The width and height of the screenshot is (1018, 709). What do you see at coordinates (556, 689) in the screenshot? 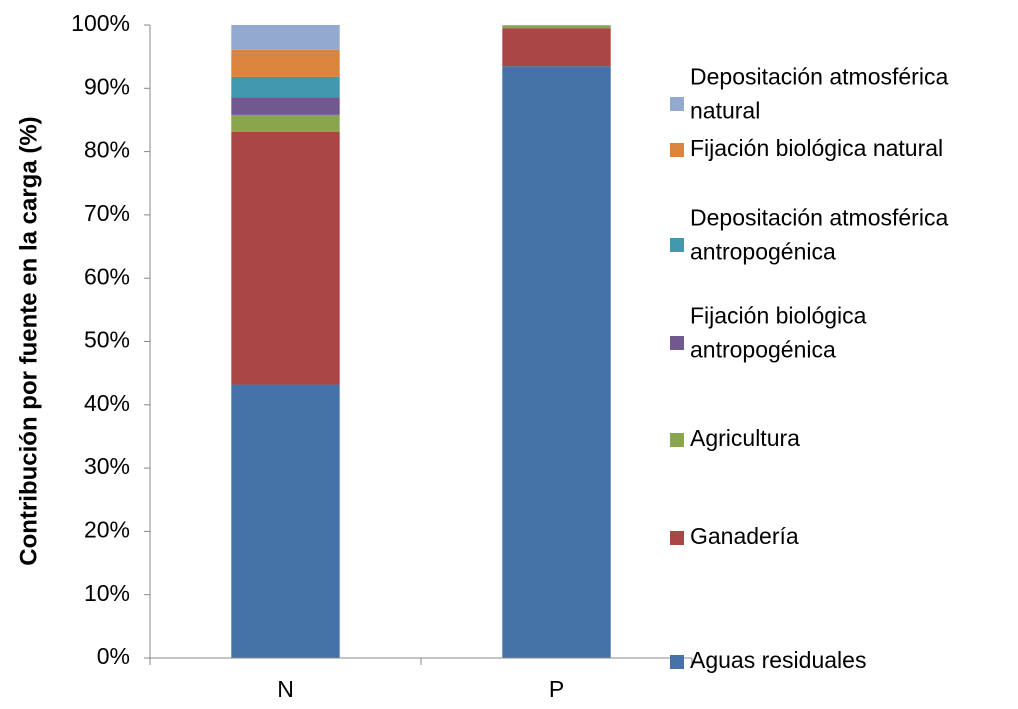
I see `x-tick-label: P` at bounding box center [556, 689].